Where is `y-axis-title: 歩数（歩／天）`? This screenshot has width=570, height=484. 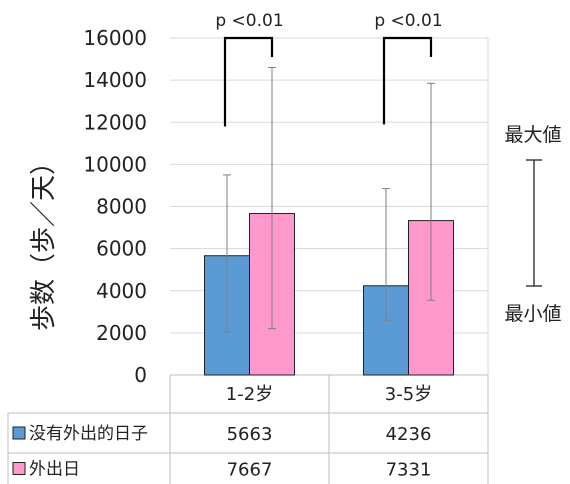
y-axis-title: 歩数（歩／天） is located at coordinates (44, 240).